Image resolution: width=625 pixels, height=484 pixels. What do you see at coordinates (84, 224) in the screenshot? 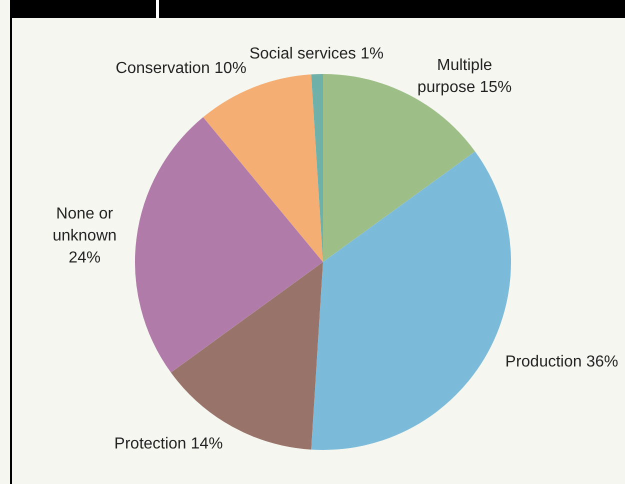
I see `slice-label: None or unknown` at bounding box center [84, 224].